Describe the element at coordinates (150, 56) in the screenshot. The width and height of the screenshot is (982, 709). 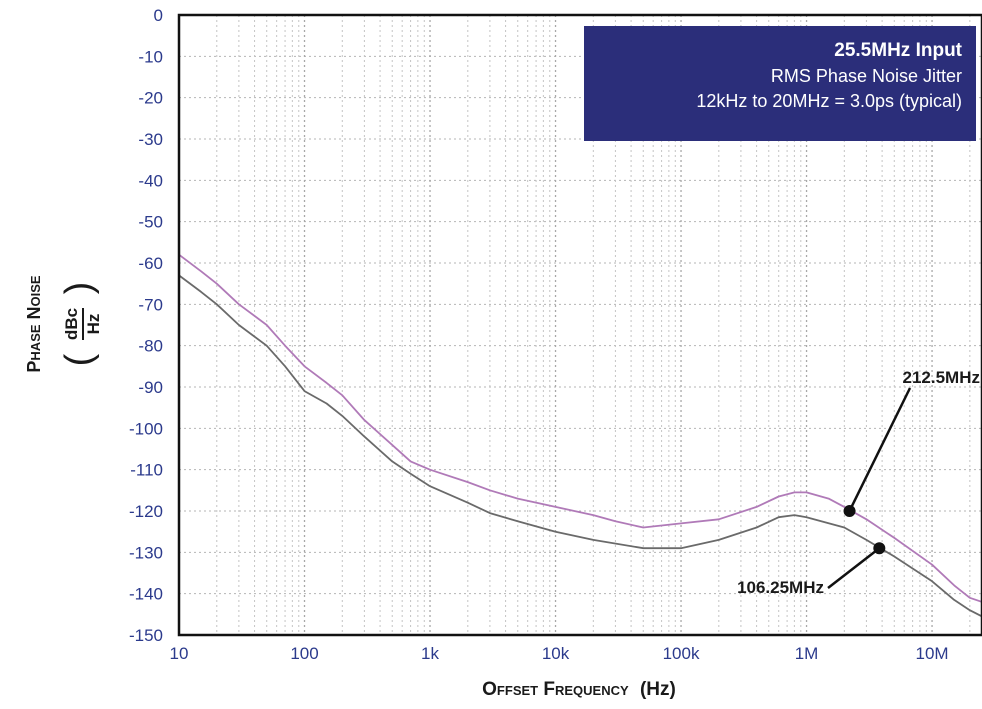
I see `y-tick-label: -10` at that location.